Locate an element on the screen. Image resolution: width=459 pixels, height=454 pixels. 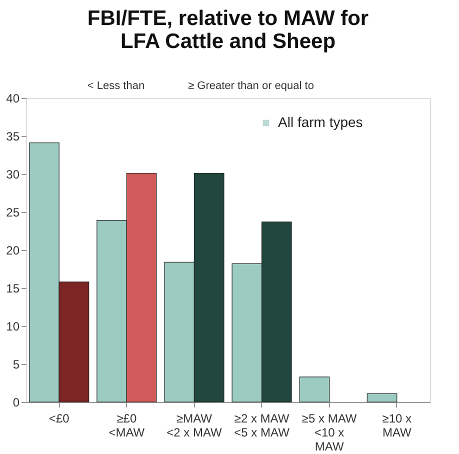
y-tick-label: 35 is located at coordinates (13, 137).